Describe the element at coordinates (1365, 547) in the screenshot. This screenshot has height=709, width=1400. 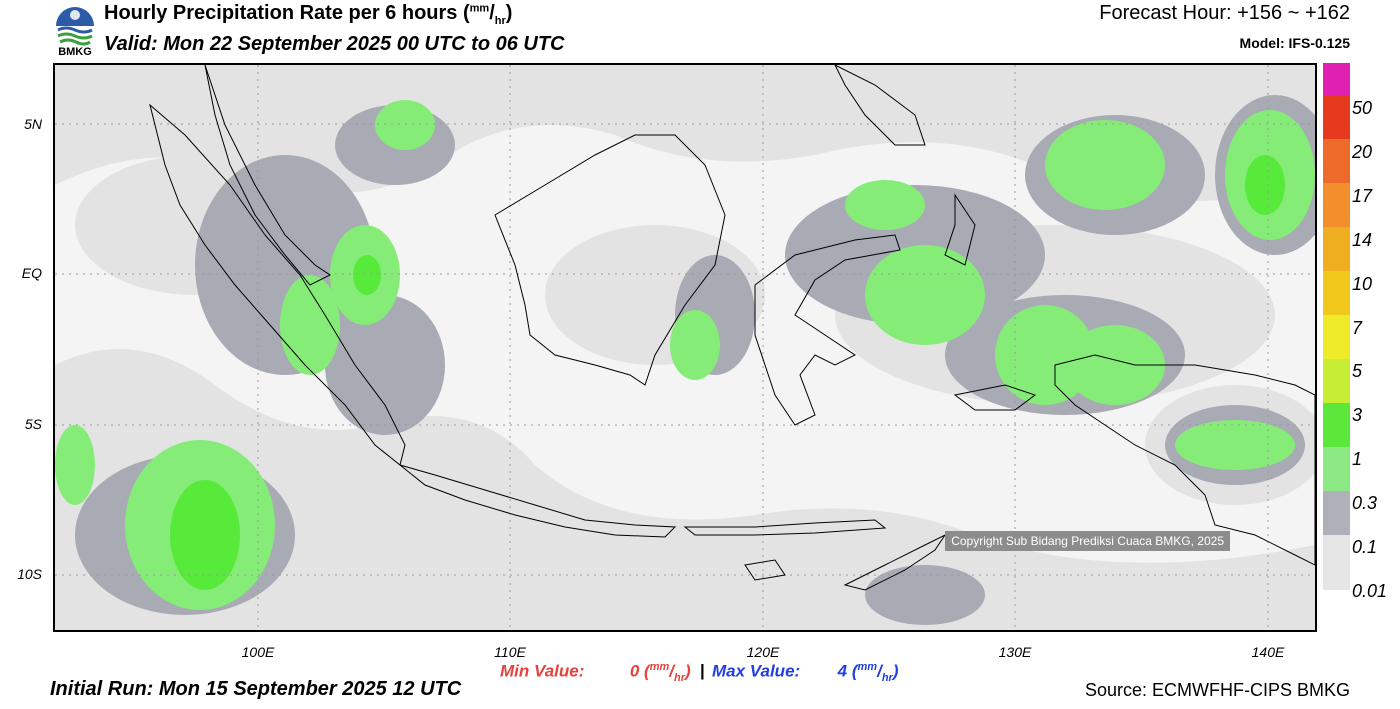
I see `legend-label-0-1: 0.1` at that location.